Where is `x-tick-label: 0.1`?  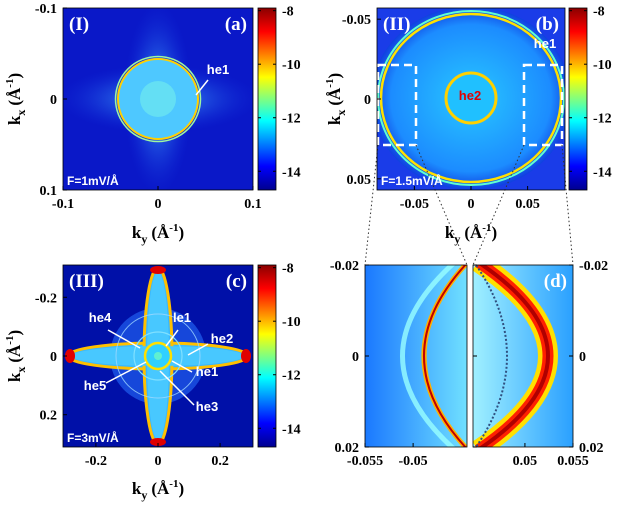
x-tick-label: 0.1 is located at coordinates (253, 204).